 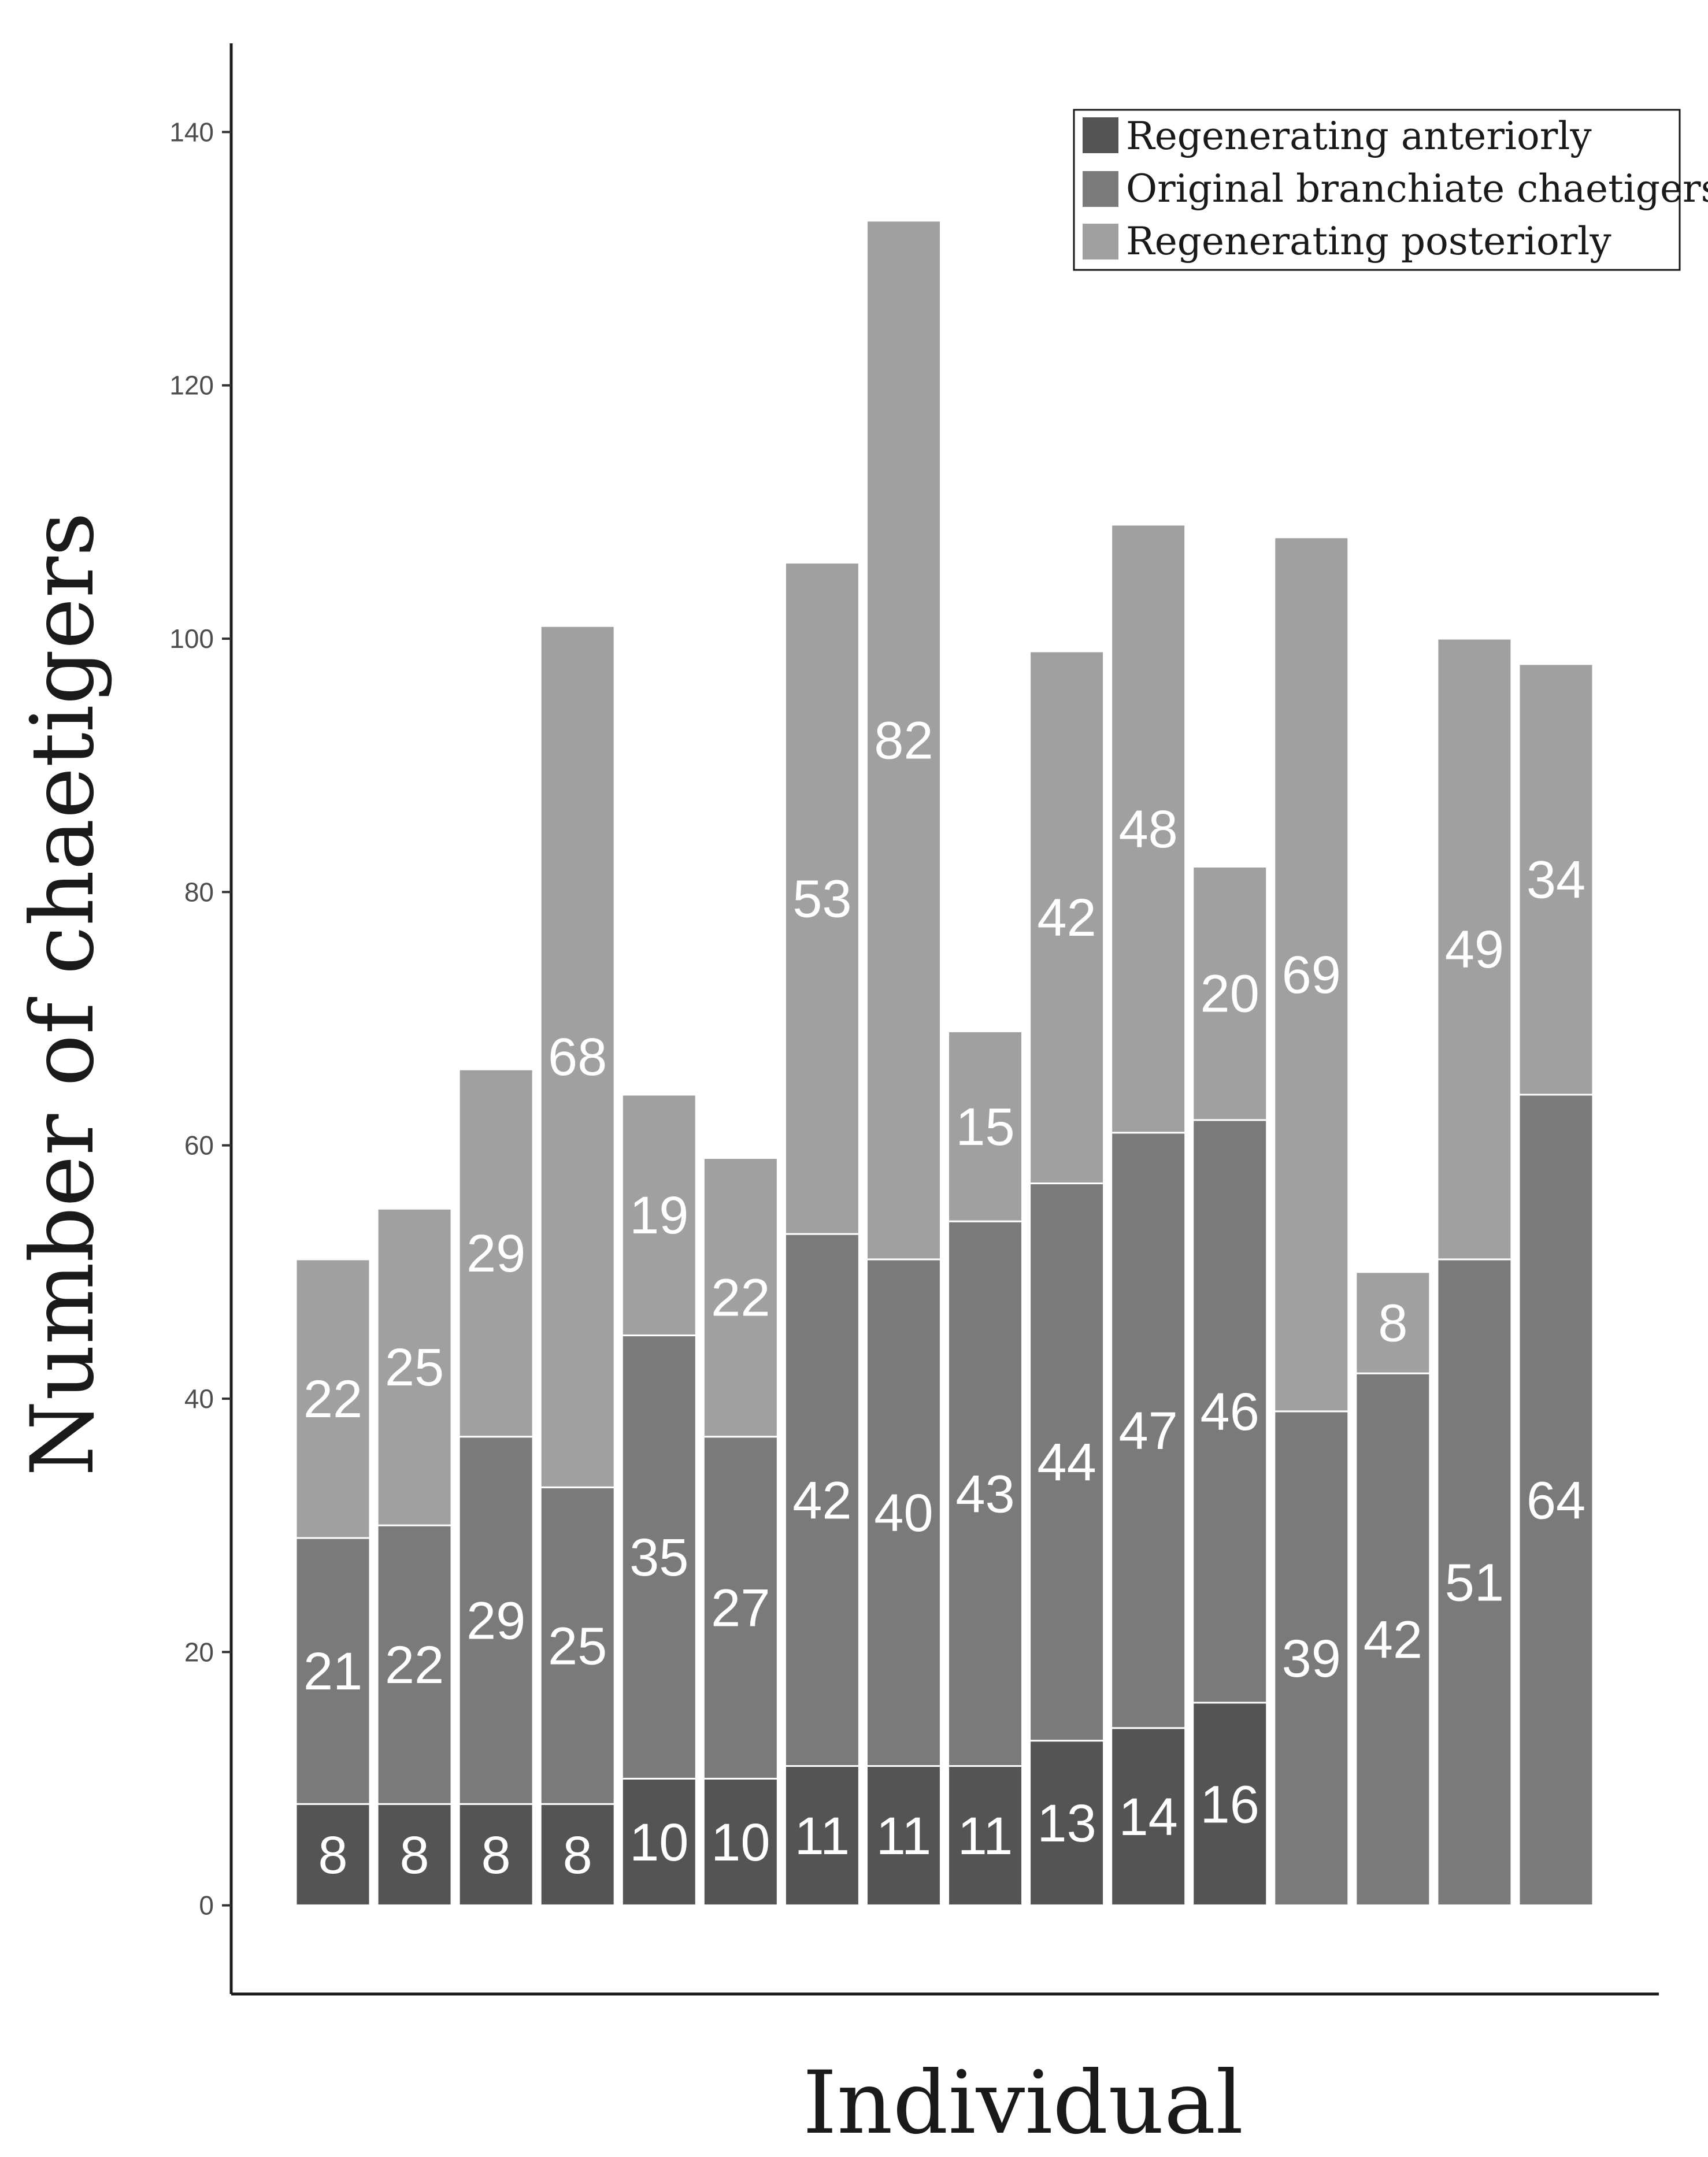 What do you see at coordinates (199, 892) in the screenshot?
I see `y-tick-label: 80` at bounding box center [199, 892].